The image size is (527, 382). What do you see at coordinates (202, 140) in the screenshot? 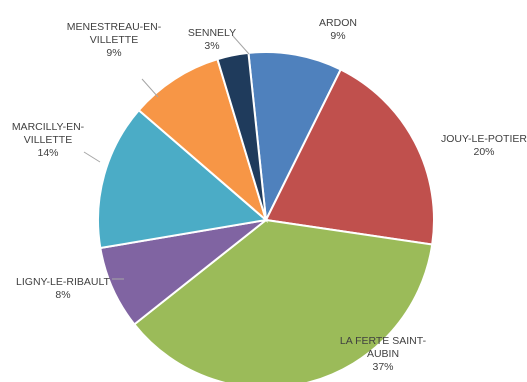
I see `pie-slice-menestreau-en-villette` at bounding box center [202, 140].